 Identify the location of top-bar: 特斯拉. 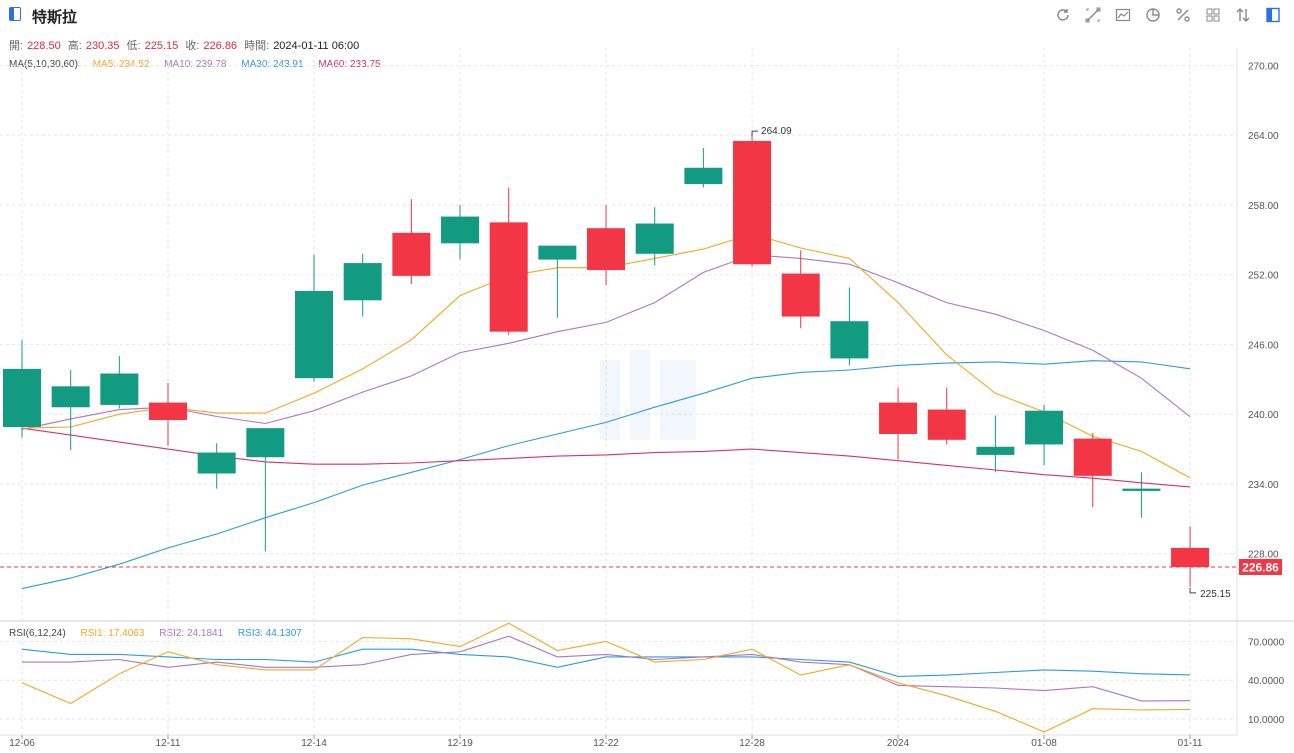
(647, 15).